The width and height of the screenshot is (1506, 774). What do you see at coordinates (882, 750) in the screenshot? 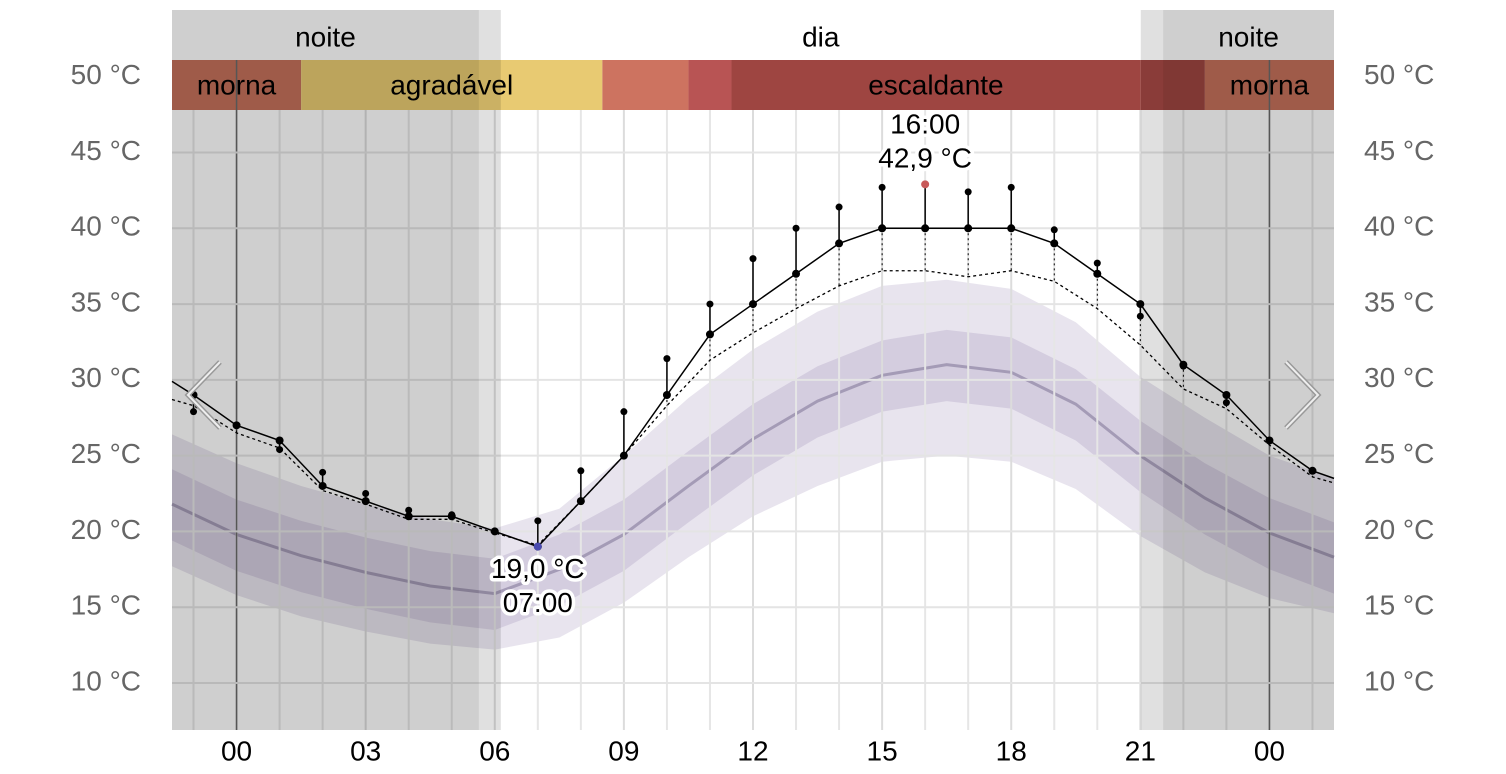
I see `x-tick-label: 15` at bounding box center [882, 750].